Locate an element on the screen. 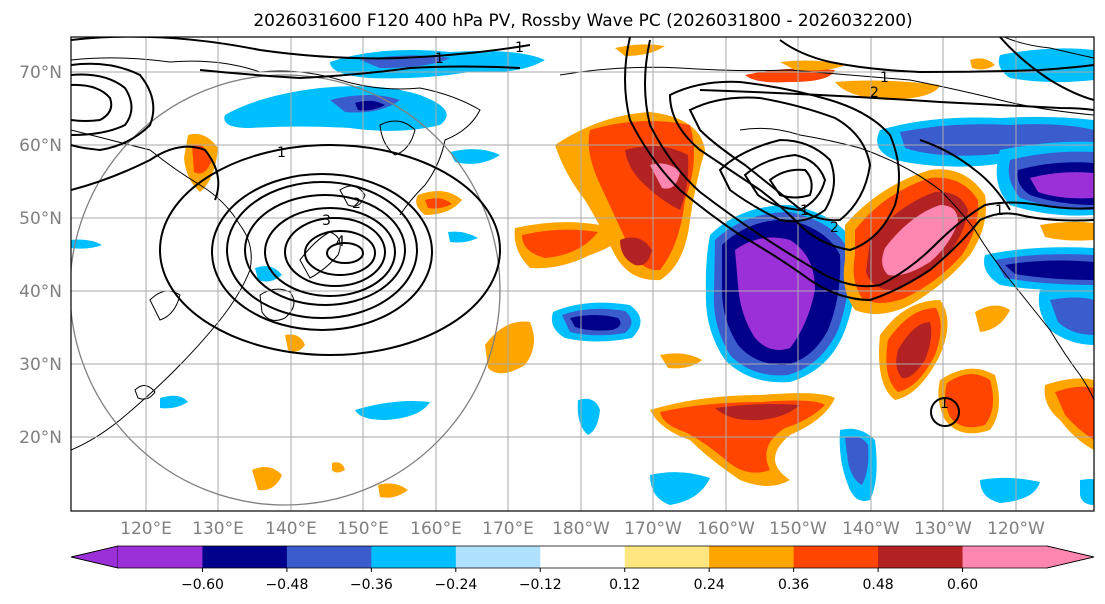 The width and height of the screenshot is (1105, 604). lat-label: 50°N is located at coordinates (40, 219).